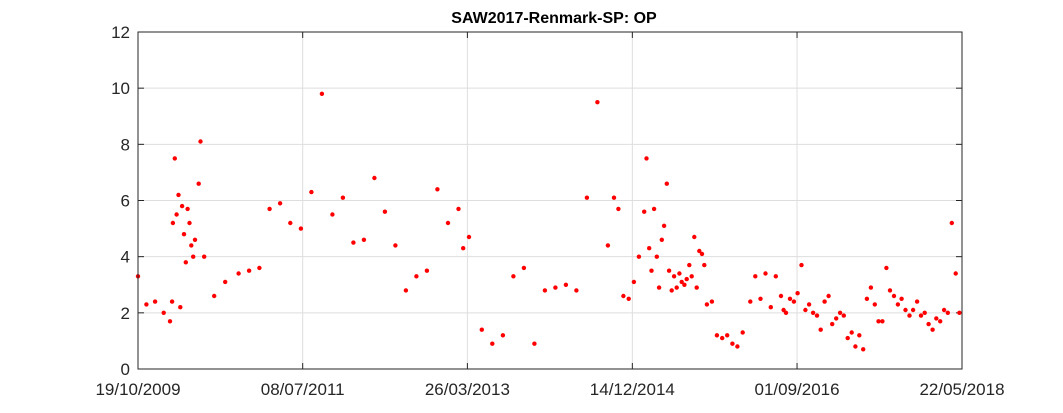 The height and width of the screenshot is (413, 1063). I want to click on x-tick-label: 26/03/2013, so click(467, 389).